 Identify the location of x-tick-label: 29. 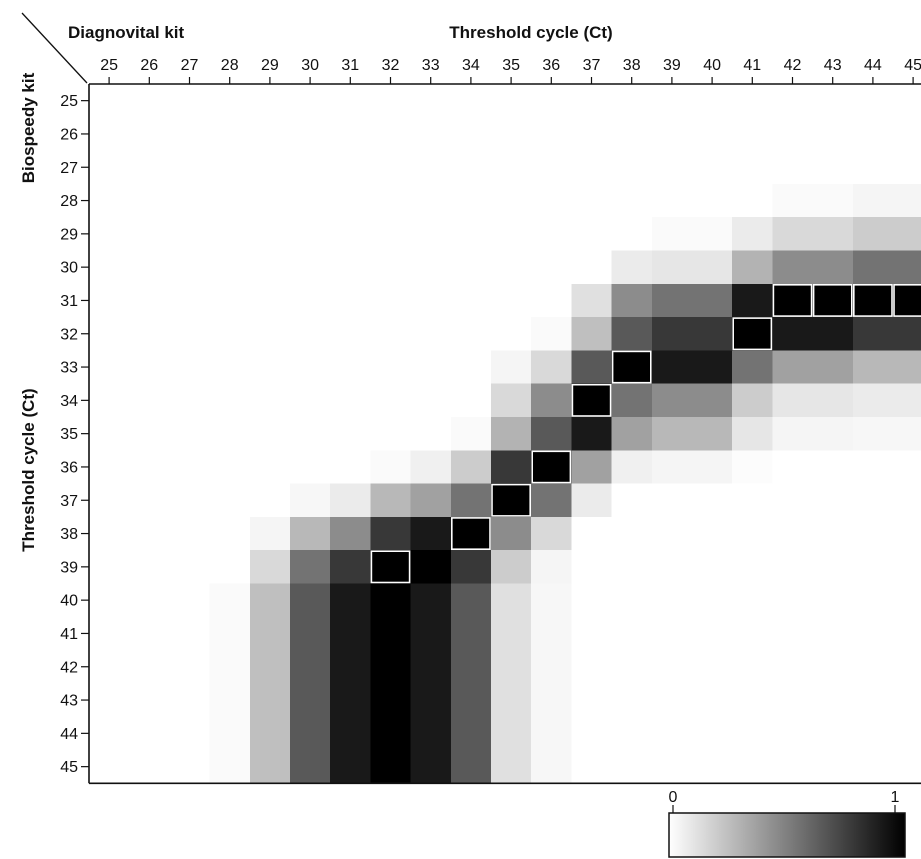
(270, 65).